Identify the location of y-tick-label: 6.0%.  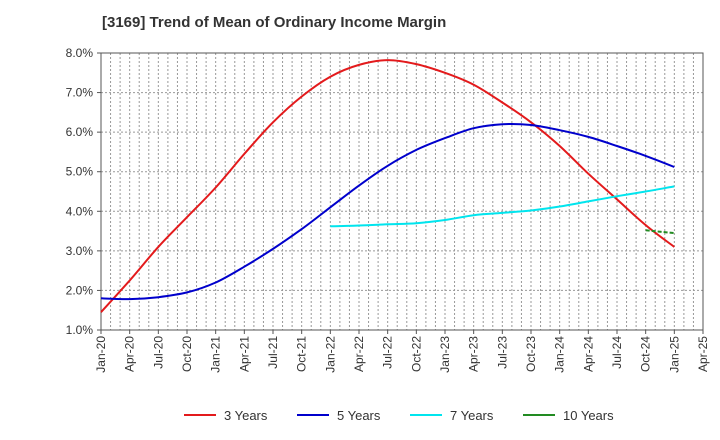
(80, 132).